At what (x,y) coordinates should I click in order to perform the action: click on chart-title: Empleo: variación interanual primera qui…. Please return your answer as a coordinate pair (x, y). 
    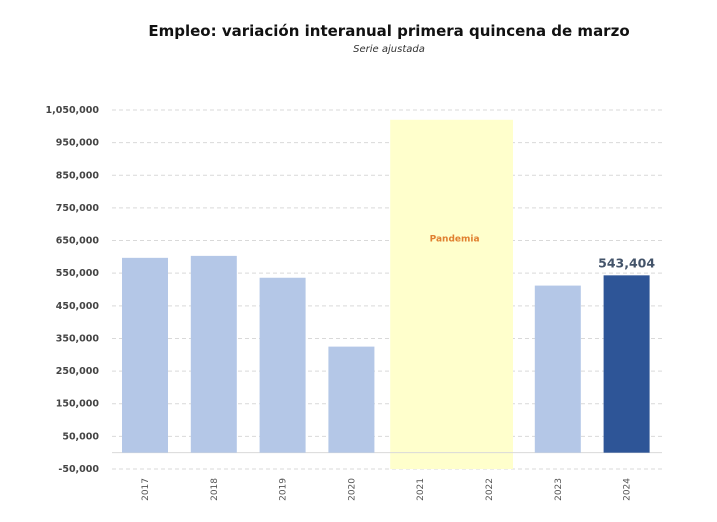
    Looking at the image, I should click on (389, 31).